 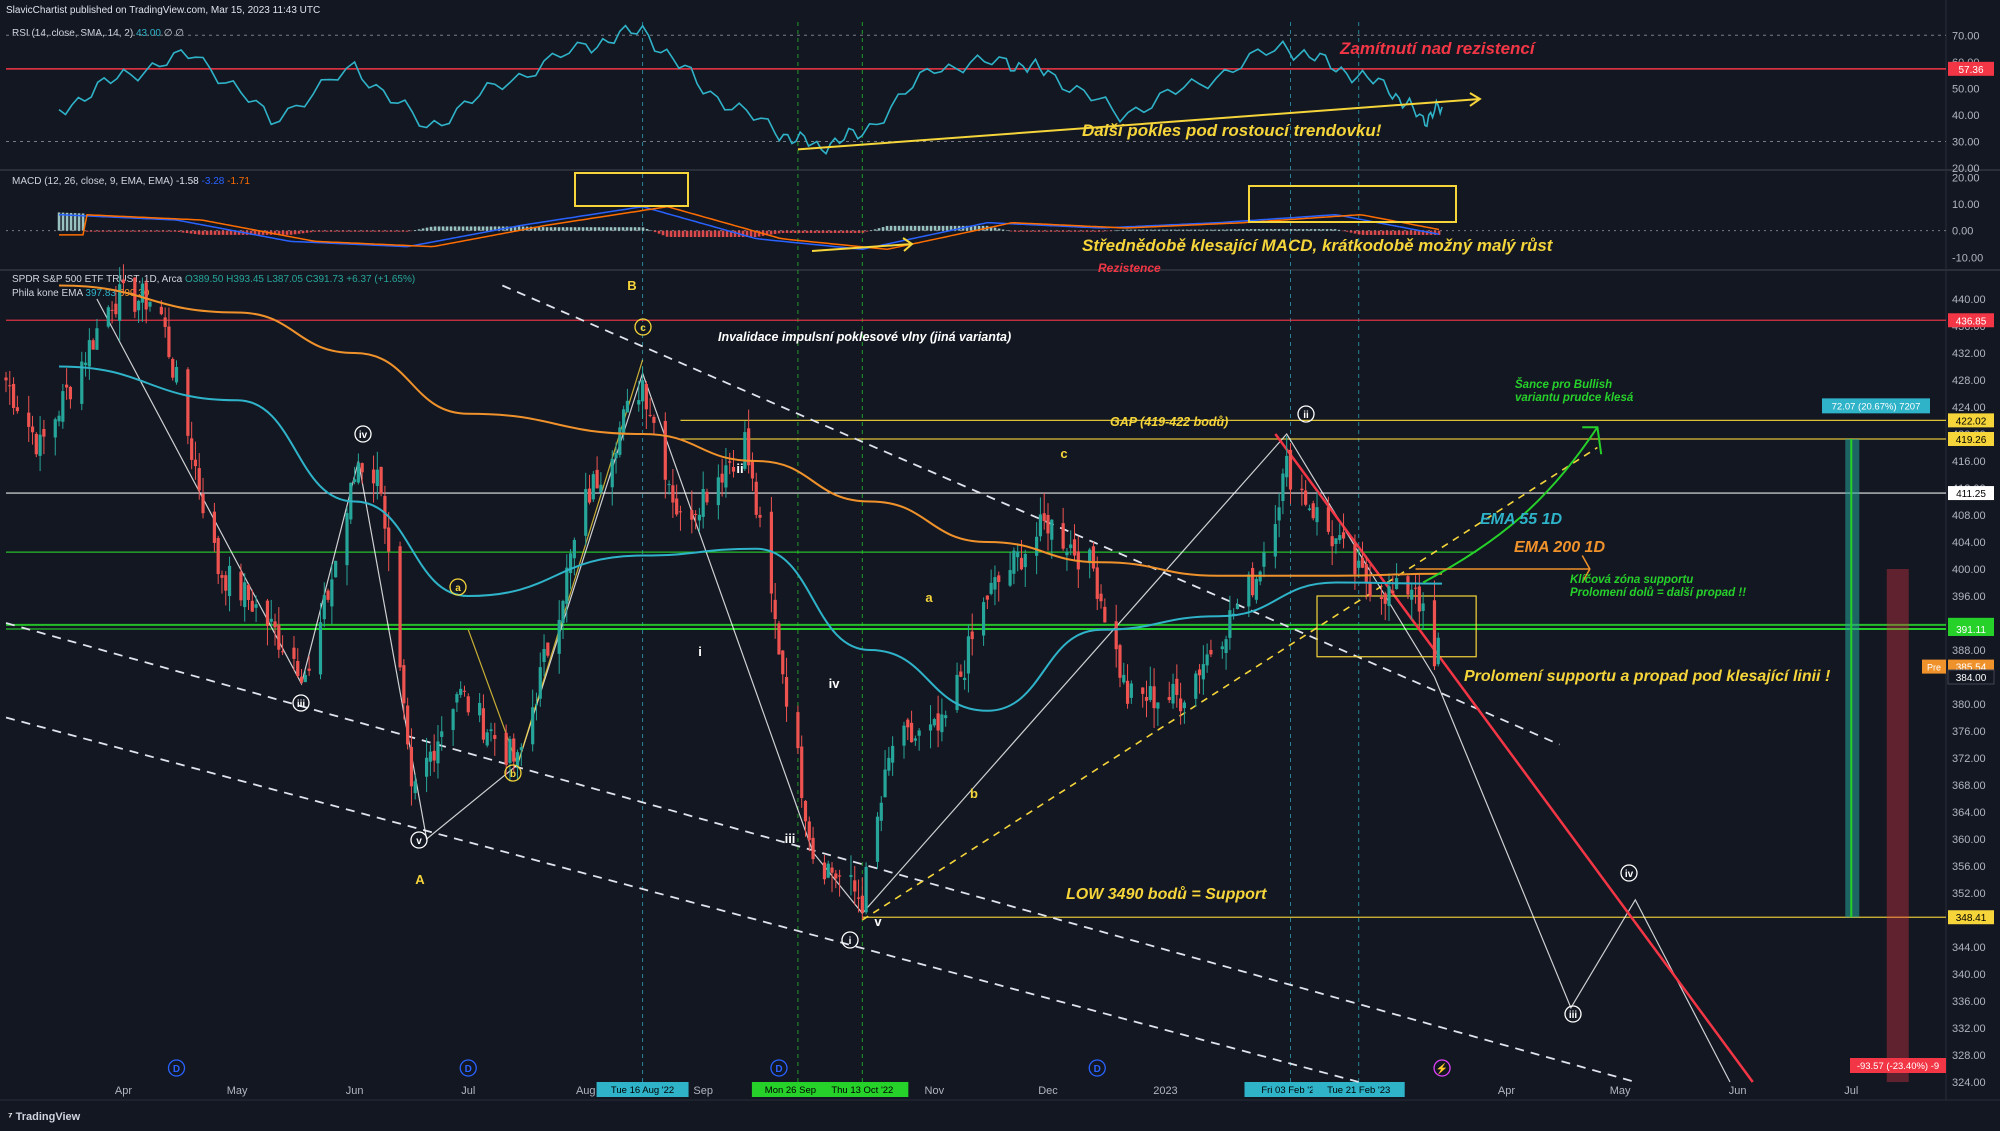 I want to click on price-badge, so click(x=1971, y=677).